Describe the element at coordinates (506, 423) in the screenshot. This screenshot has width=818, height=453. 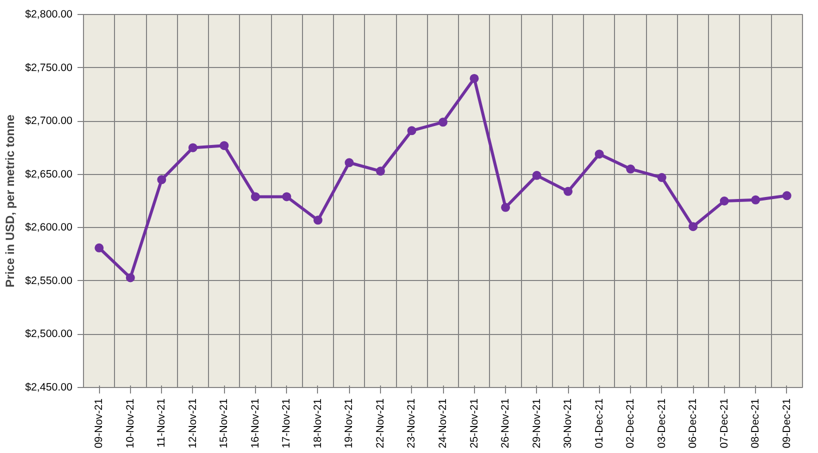
I see `x-tick-label: 26-Nov-21` at that location.